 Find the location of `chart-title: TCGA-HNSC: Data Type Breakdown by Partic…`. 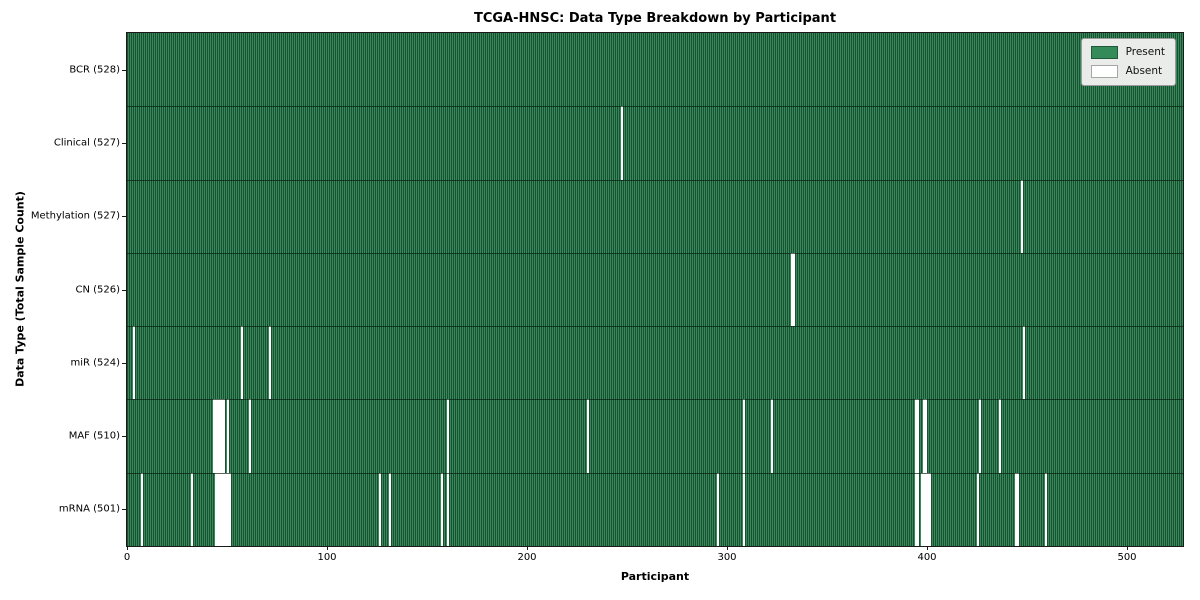

chart-title: TCGA-HNSC: Data Type Breakdown by Partic… is located at coordinates (655, 18).